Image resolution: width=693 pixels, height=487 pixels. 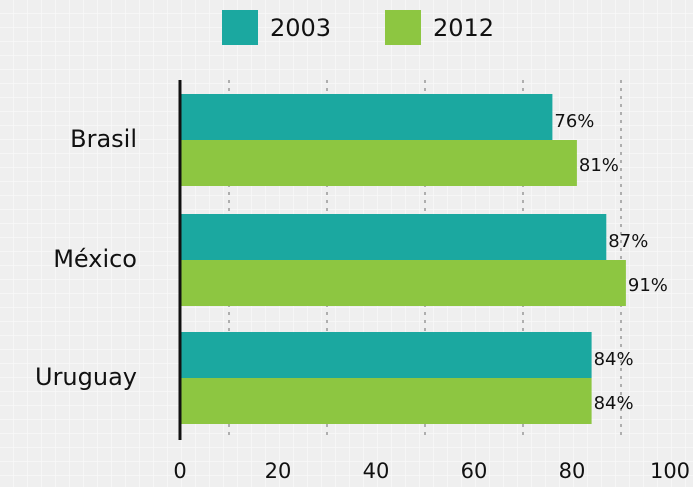 I want to click on legend-label: 2012, so click(x=463, y=28).